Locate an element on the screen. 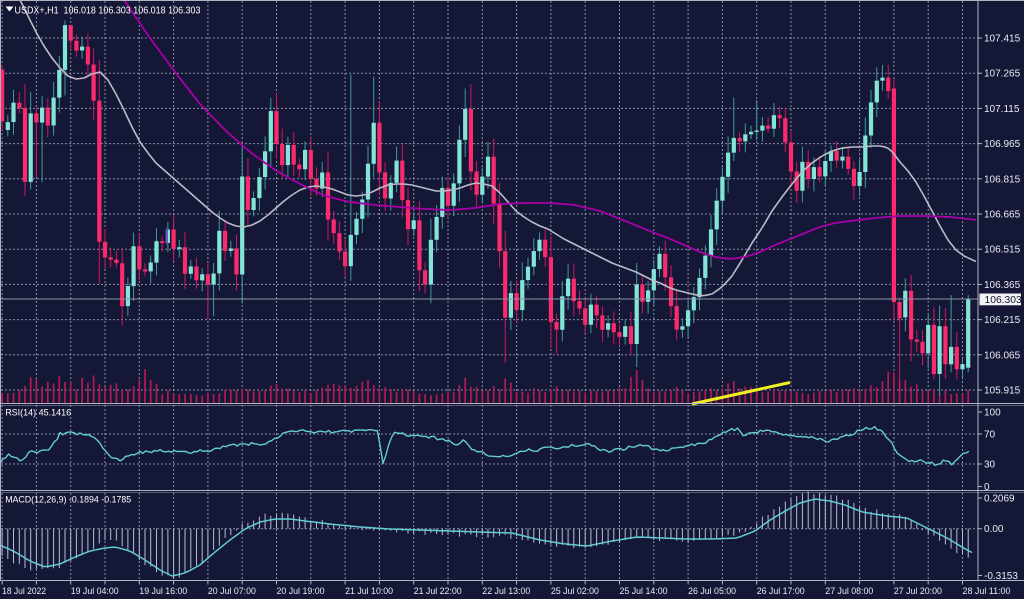  svg-text: 106.965 is located at coordinates (1002, 144).